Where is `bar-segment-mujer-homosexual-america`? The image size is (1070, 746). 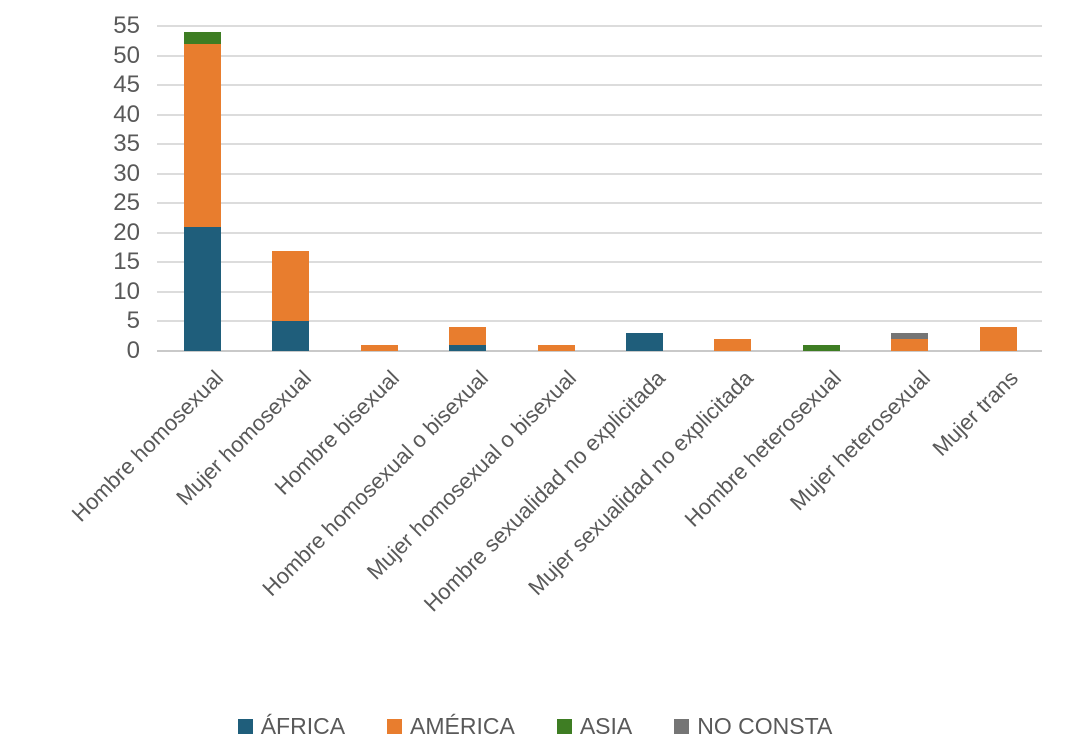 bar-segment-mujer-homosexual-america is located at coordinates (291, 286).